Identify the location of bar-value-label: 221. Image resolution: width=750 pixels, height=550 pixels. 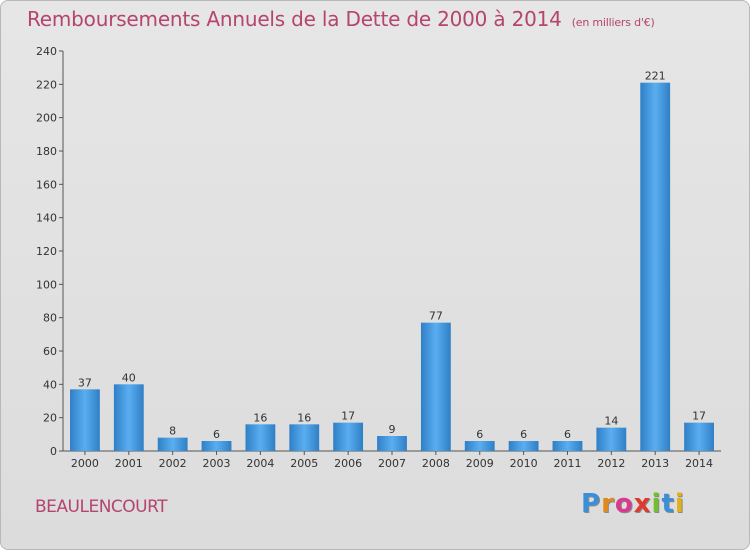
(655, 76).